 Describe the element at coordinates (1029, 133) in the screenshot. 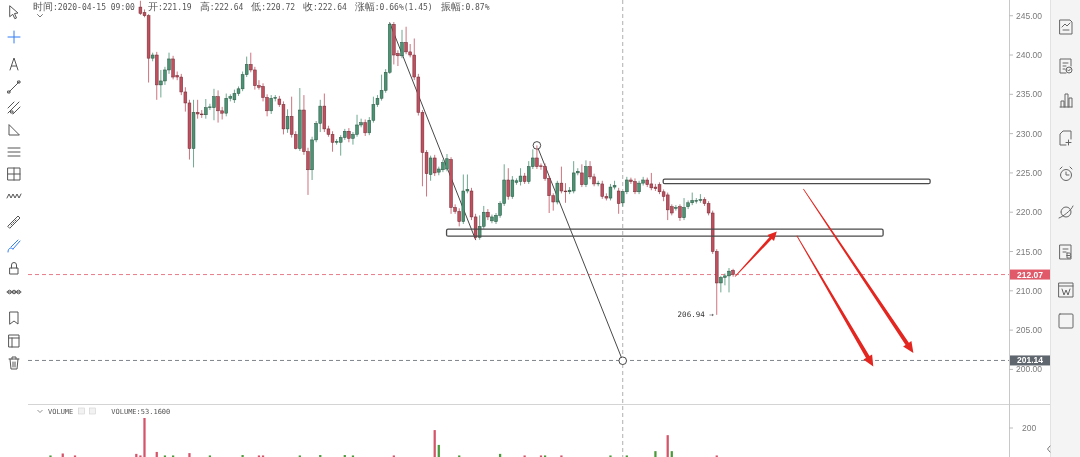

I see `y-tick-label: 230.00` at that location.